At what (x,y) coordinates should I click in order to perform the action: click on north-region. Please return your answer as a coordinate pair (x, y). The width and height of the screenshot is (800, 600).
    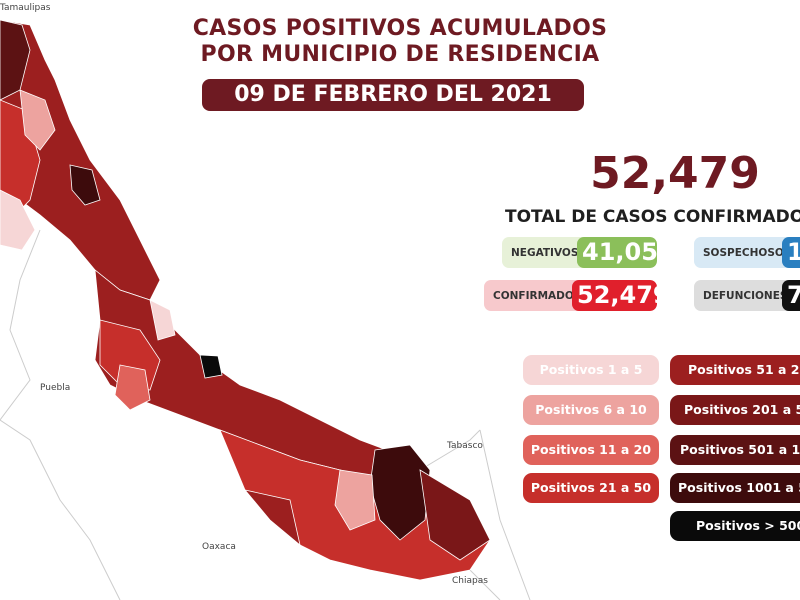
    Looking at the image, I should click on (80, 160).